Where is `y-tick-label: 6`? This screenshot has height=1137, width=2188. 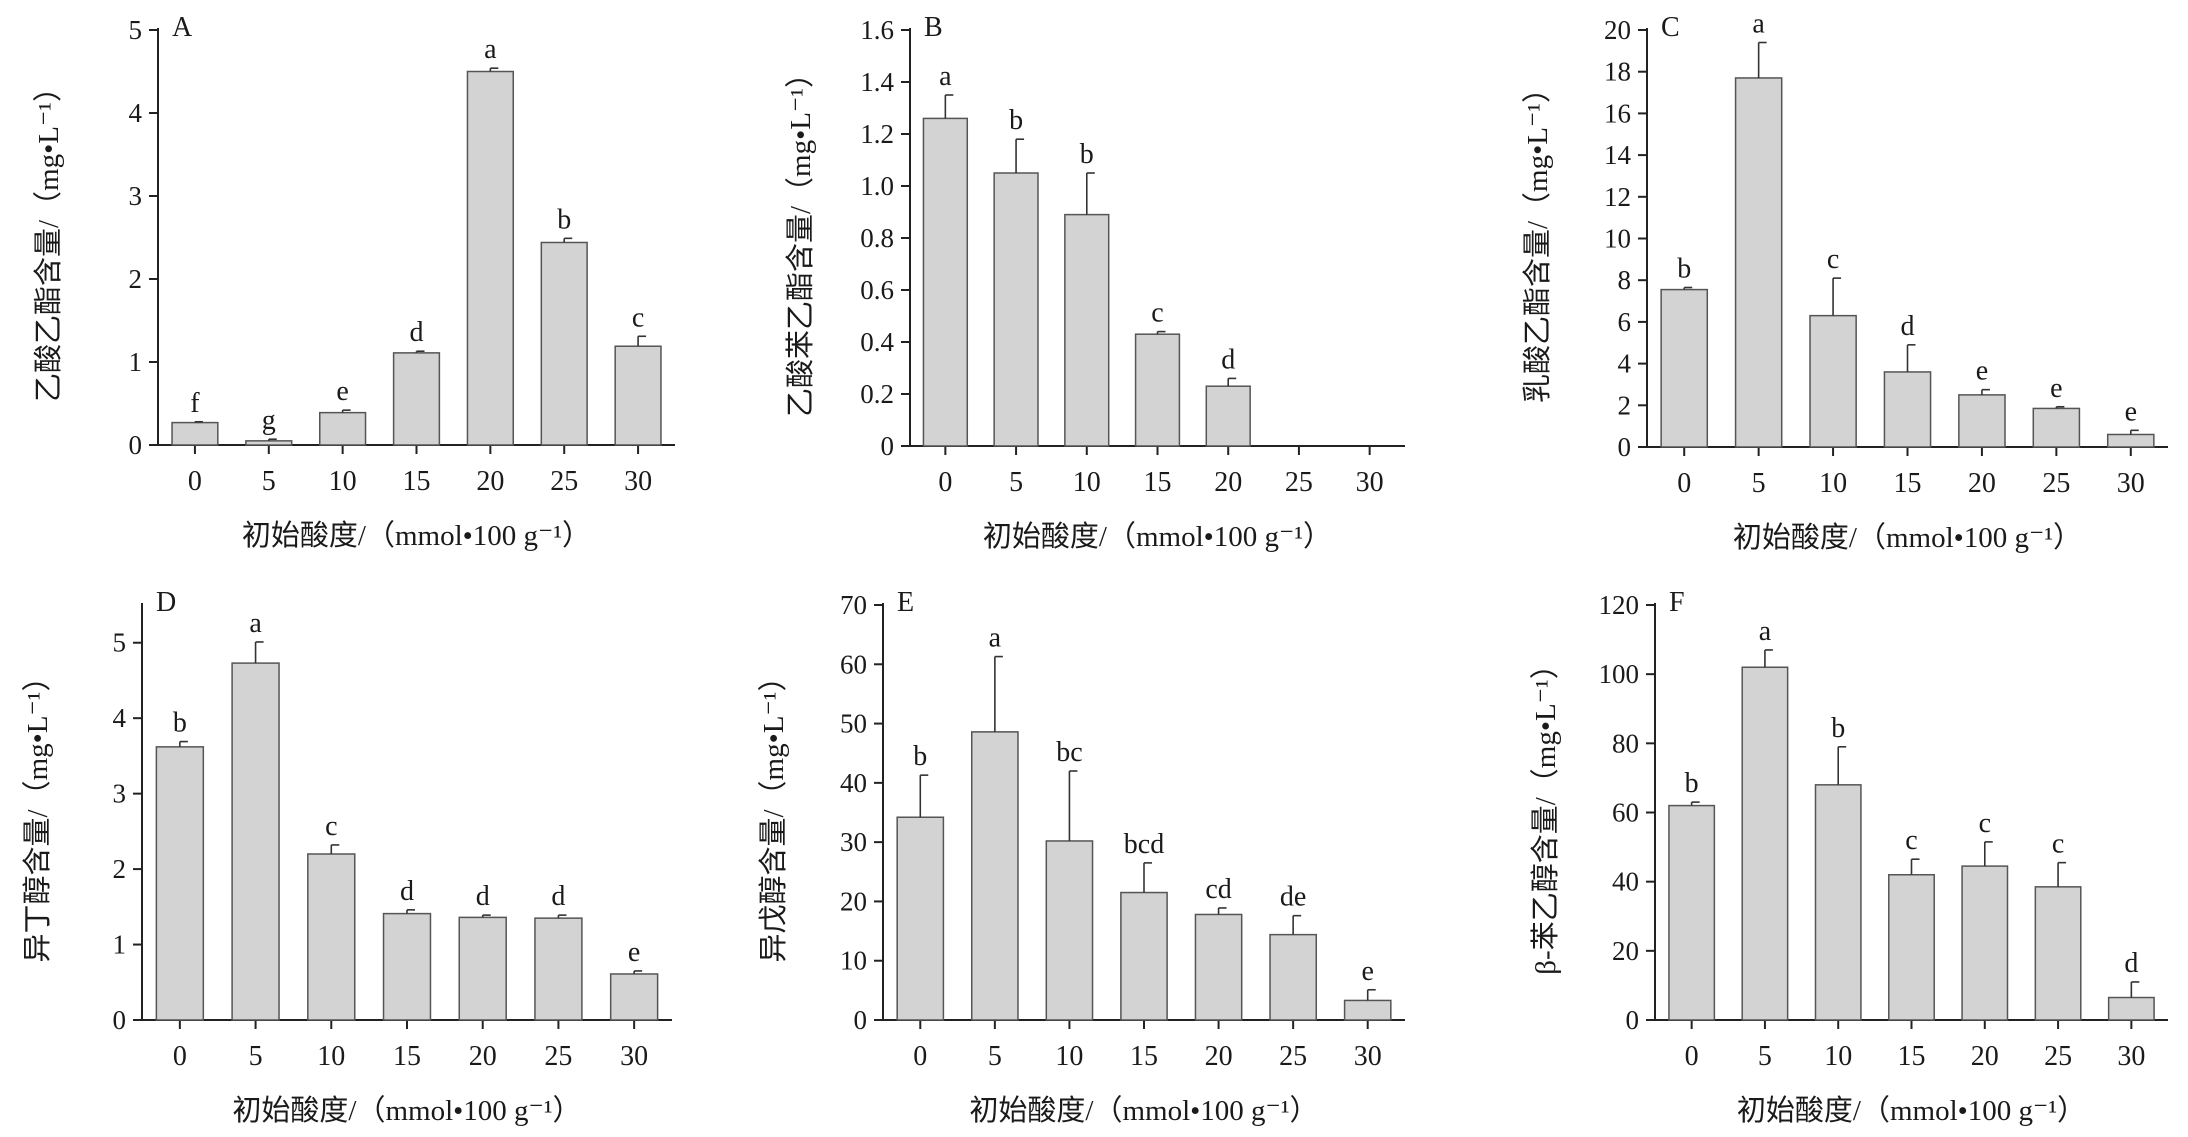
y-tick-label: 6 is located at coordinates (1625, 322).